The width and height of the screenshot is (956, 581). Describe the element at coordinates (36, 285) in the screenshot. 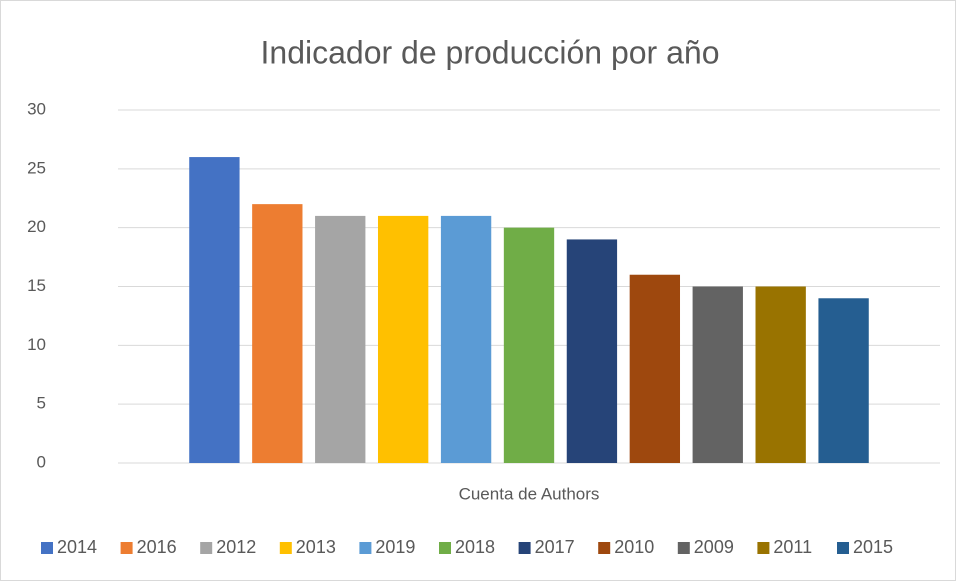

I see `y-tick-label: 15` at that location.